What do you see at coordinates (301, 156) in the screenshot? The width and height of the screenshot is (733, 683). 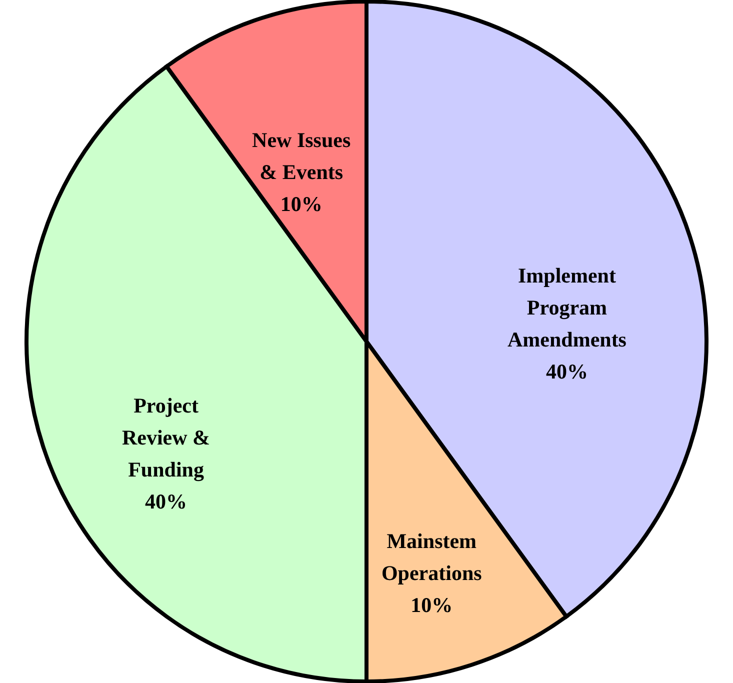 I see `slice-label: New Issues & Events` at bounding box center [301, 156].